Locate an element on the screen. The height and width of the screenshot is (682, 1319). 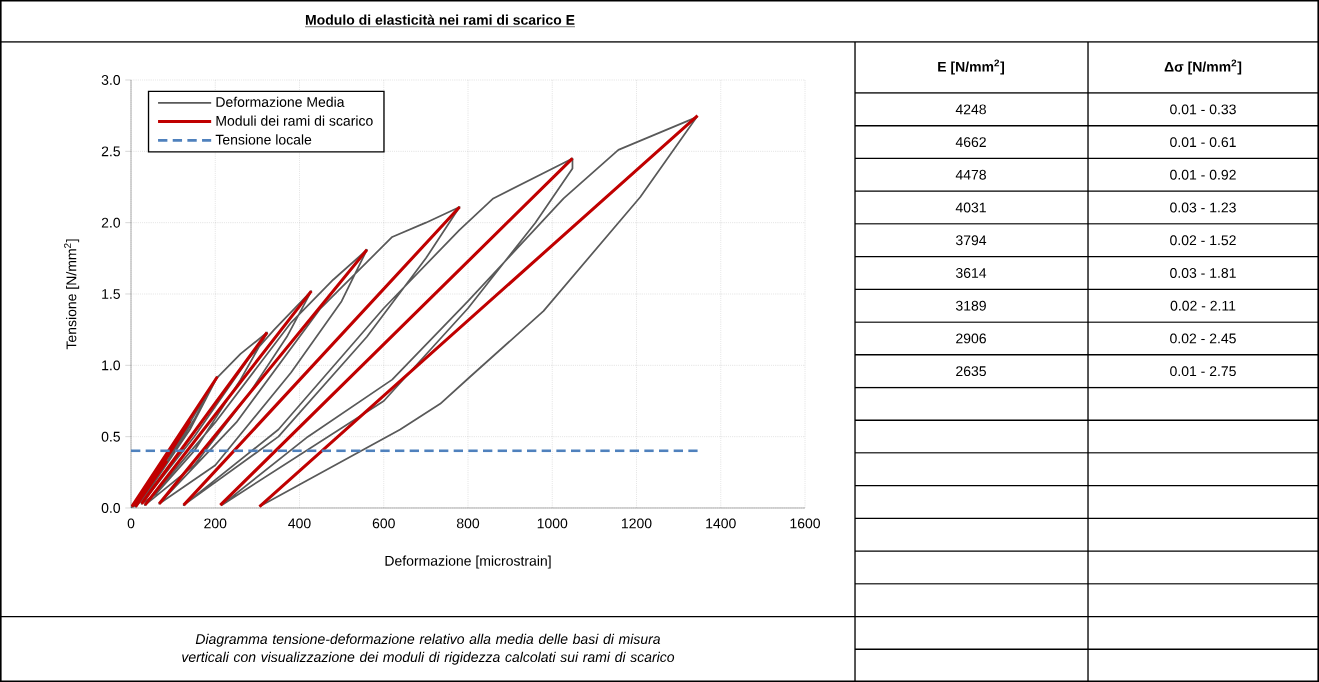
text: 4248 is located at coordinates (970, 109).